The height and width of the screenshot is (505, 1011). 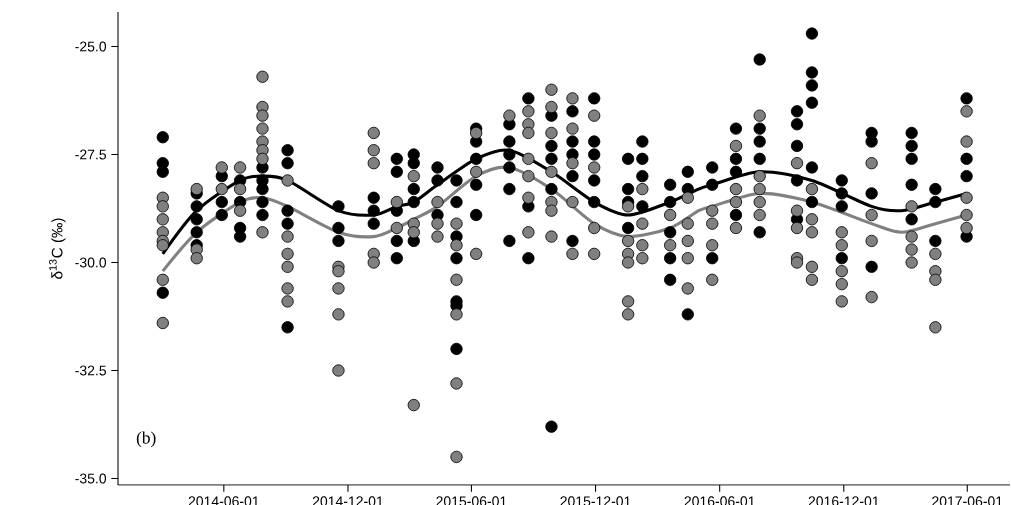 I want to click on annotation: (b), so click(x=146, y=439).